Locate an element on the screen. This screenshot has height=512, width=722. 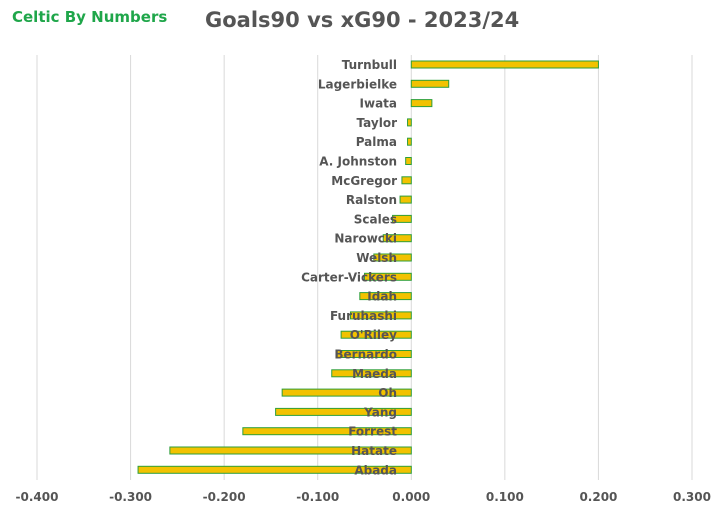
category-label: Palma is located at coordinates (376, 142).